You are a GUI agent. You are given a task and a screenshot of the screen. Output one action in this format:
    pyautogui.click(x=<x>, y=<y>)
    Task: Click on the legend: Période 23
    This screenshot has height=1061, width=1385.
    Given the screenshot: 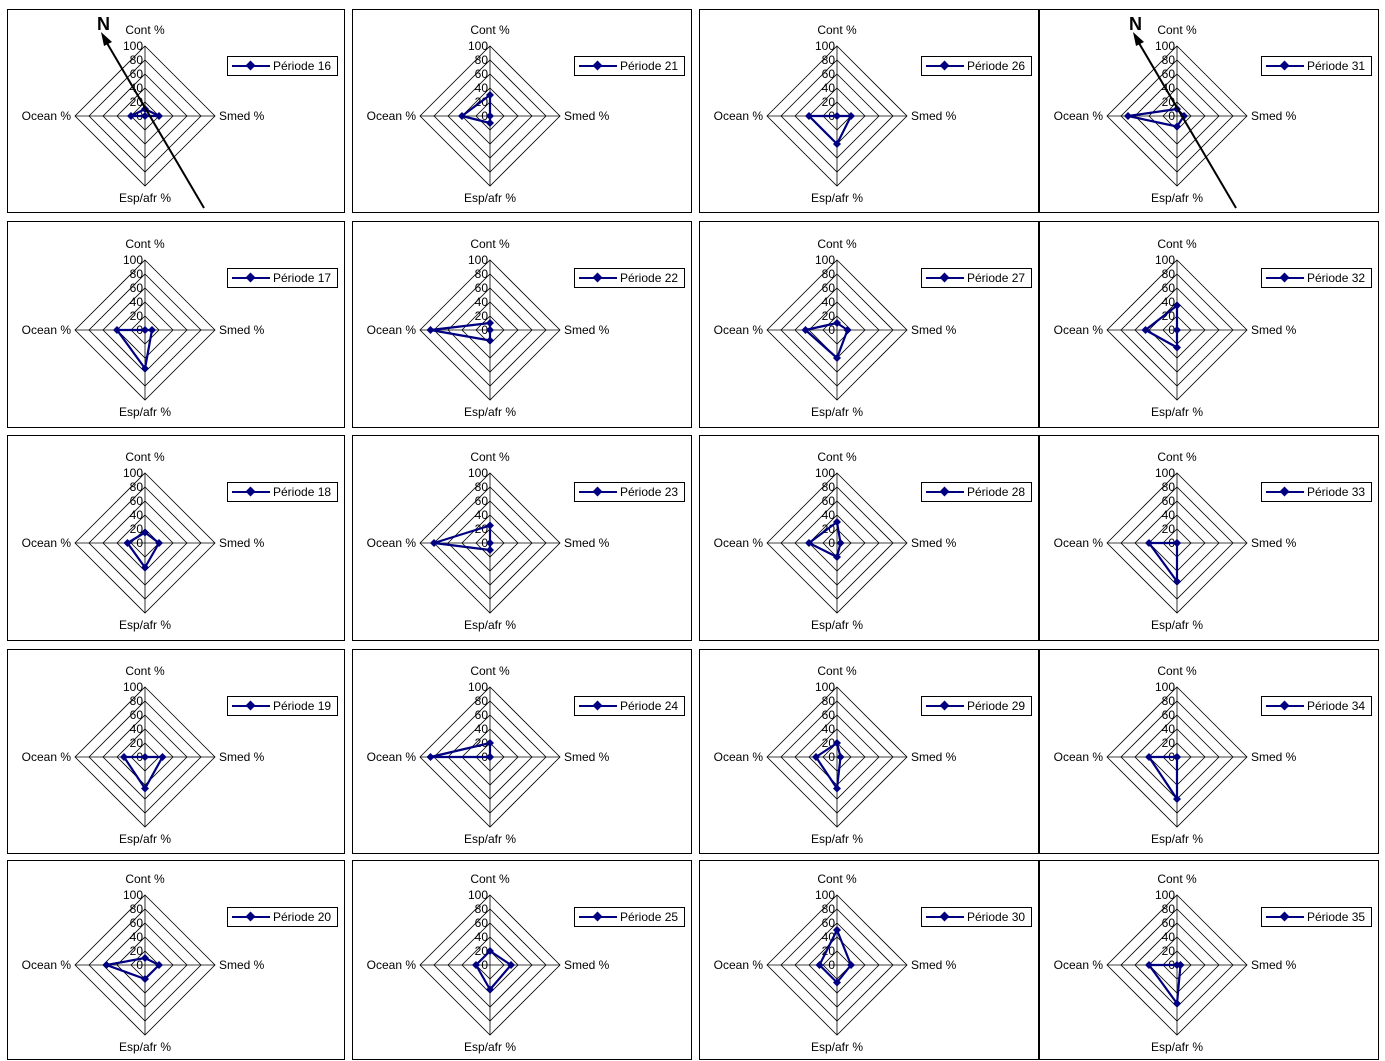 What is the action you would take?
    pyautogui.click(x=630, y=492)
    